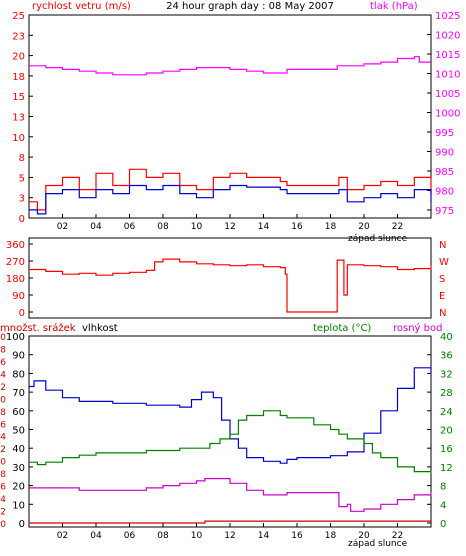 This screenshot has height=556, width=466. What do you see at coordinates (447, 55) in the screenshot?
I see `pressure-tick-label: 1015` at bounding box center [447, 55].